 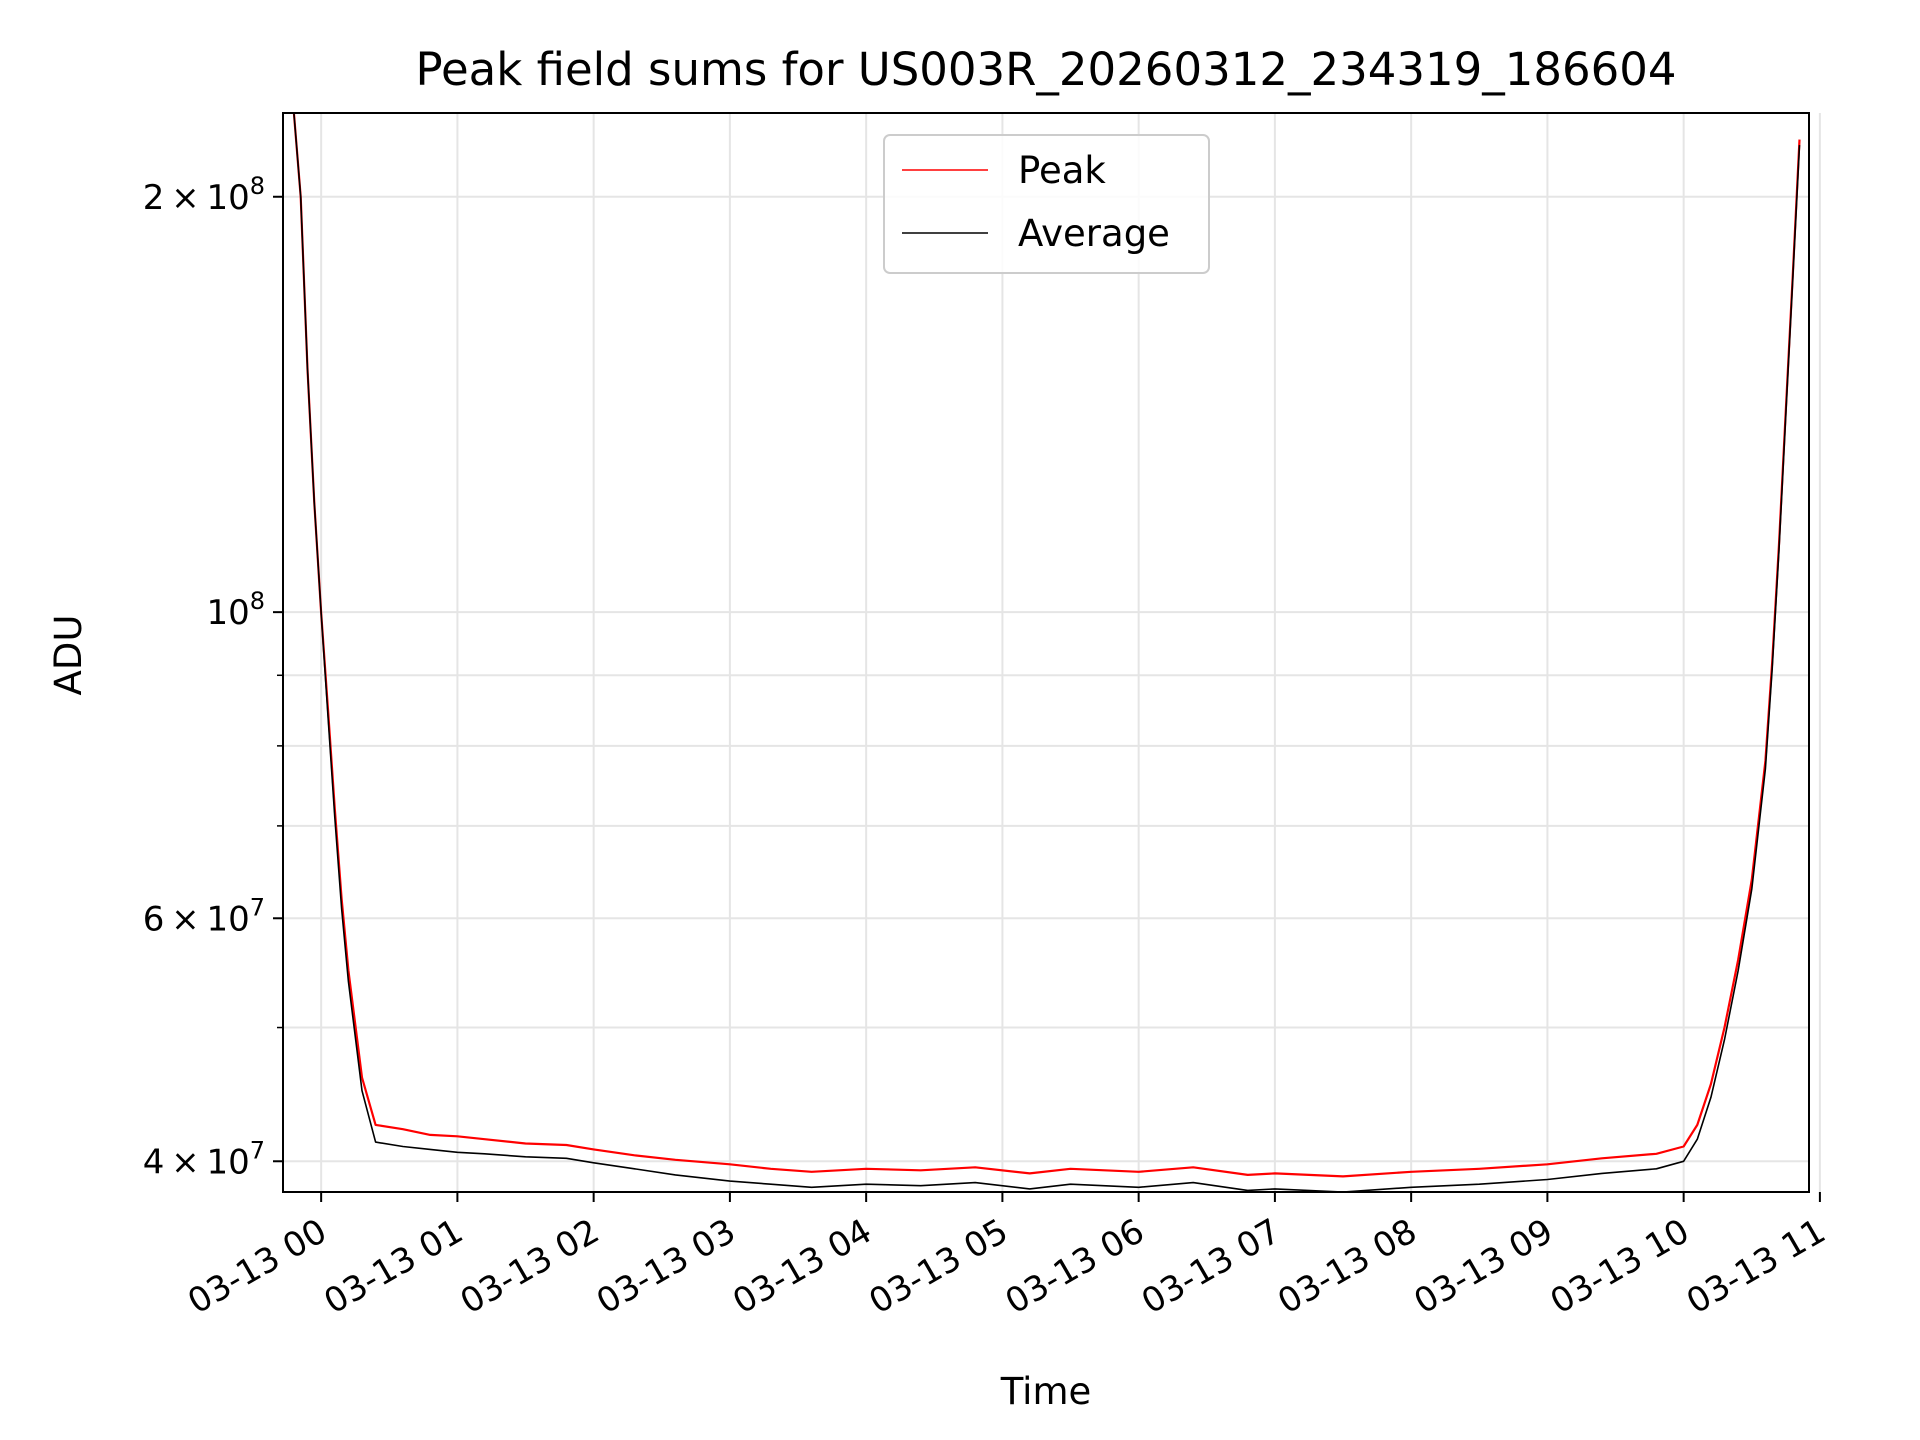 What do you see at coordinates (204, 1159) in the screenshot?
I see `y-tick-label: 4 × 10⁷` at bounding box center [204, 1159].